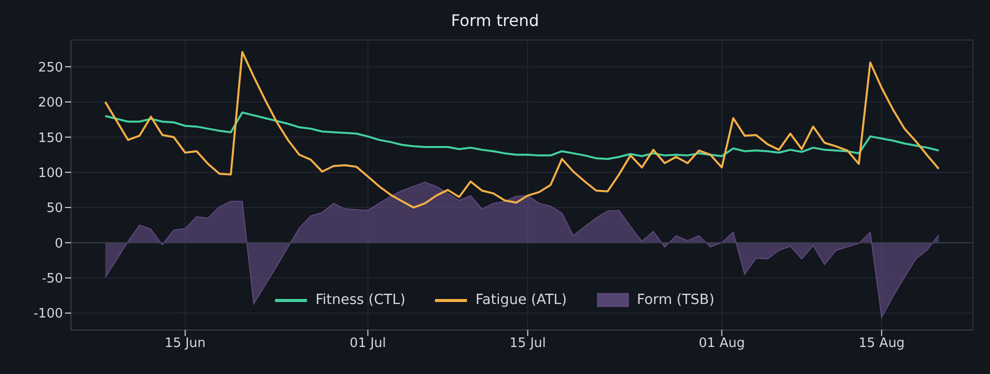 This screenshot has width=990, height=374. What do you see at coordinates (54, 208) in the screenshot?
I see `y-tick-label: 50` at bounding box center [54, 208].